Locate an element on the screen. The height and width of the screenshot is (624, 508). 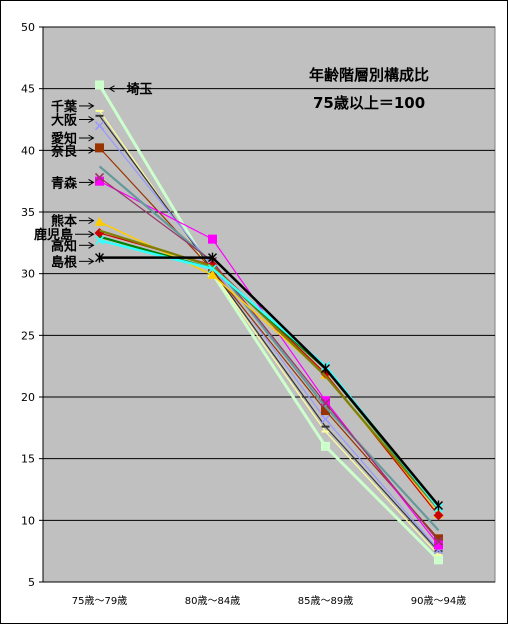
series-label-青森: 青森 is located at coordinates (73, 183).